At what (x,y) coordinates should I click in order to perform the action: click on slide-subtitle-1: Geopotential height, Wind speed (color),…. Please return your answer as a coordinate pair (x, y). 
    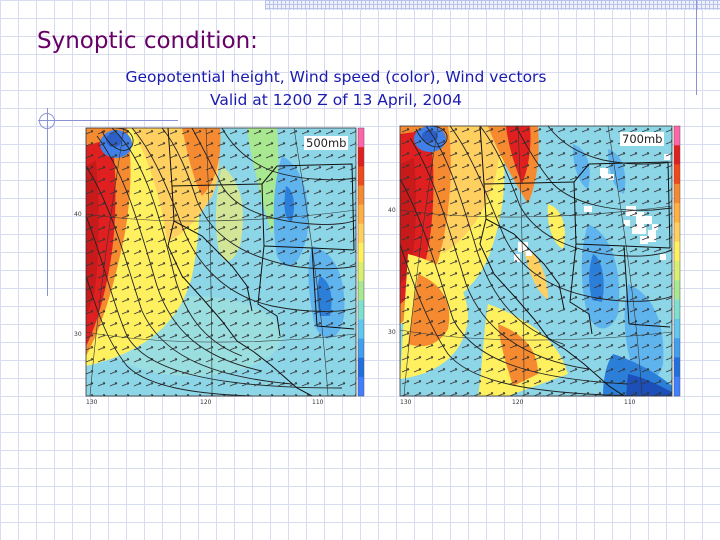
    Looking at the image, I should click on (336, 77).